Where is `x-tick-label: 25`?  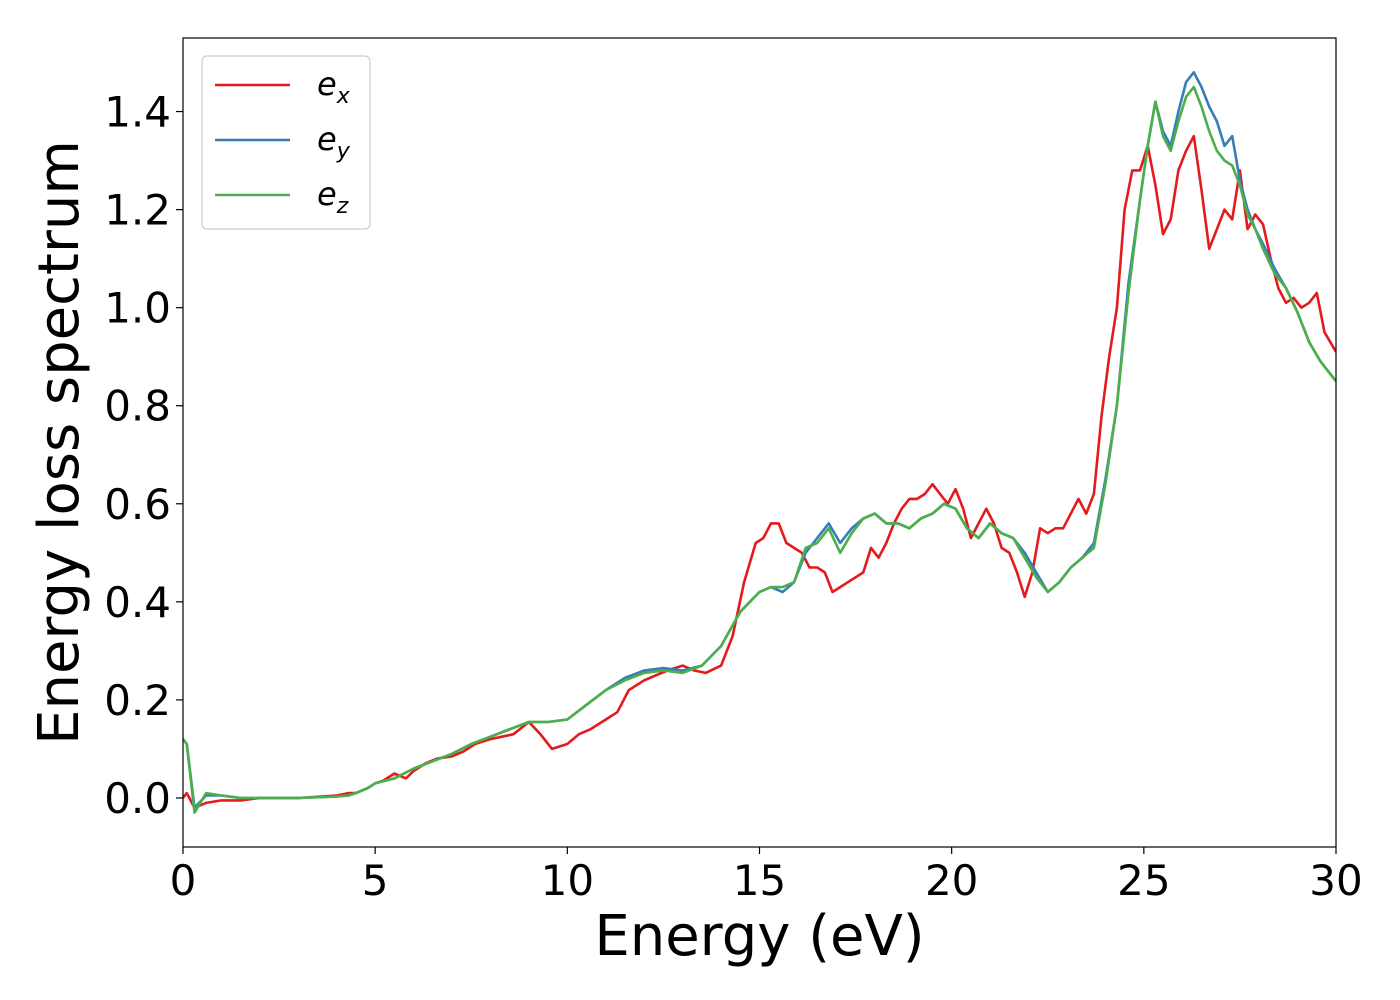 x-tick-label: 25 is located at coordinates (1143, 880).